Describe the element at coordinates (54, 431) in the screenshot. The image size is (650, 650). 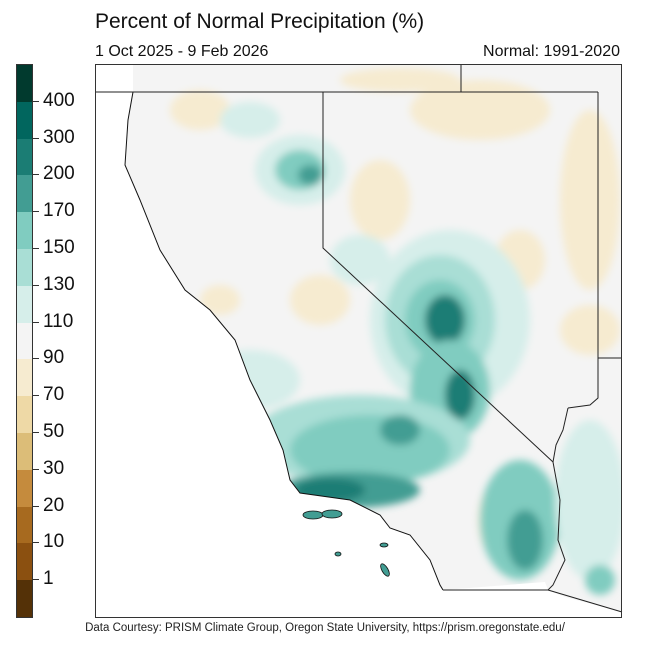
I see `legend-label: 50` at that location.